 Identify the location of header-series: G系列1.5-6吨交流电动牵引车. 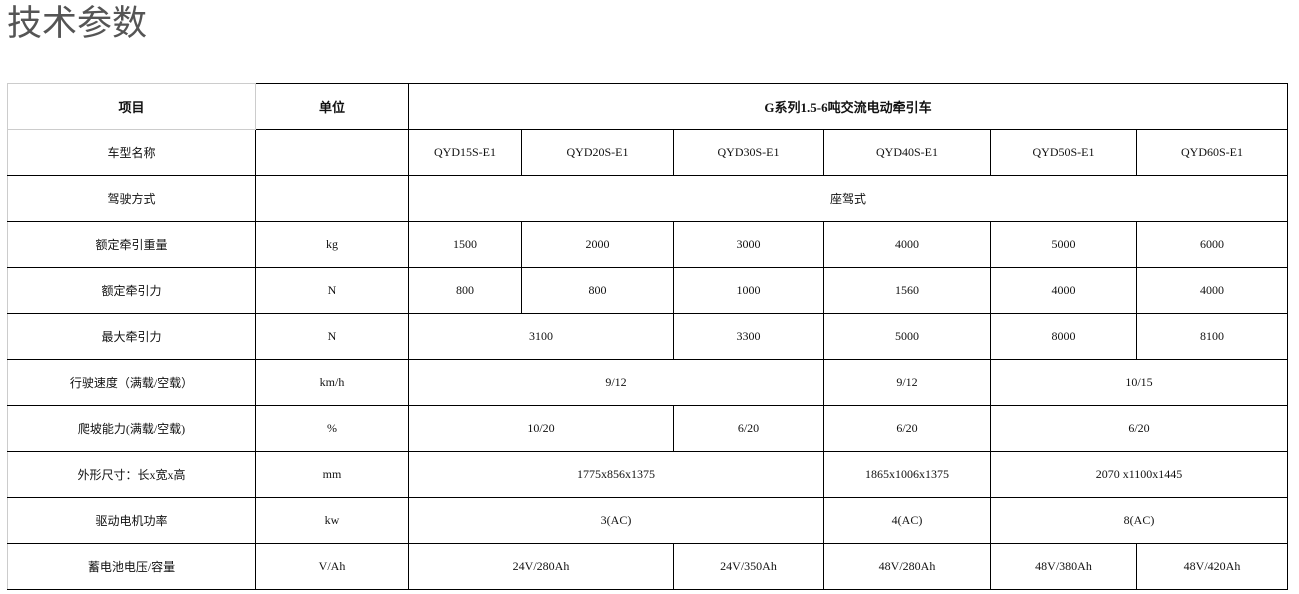
(848, 106).